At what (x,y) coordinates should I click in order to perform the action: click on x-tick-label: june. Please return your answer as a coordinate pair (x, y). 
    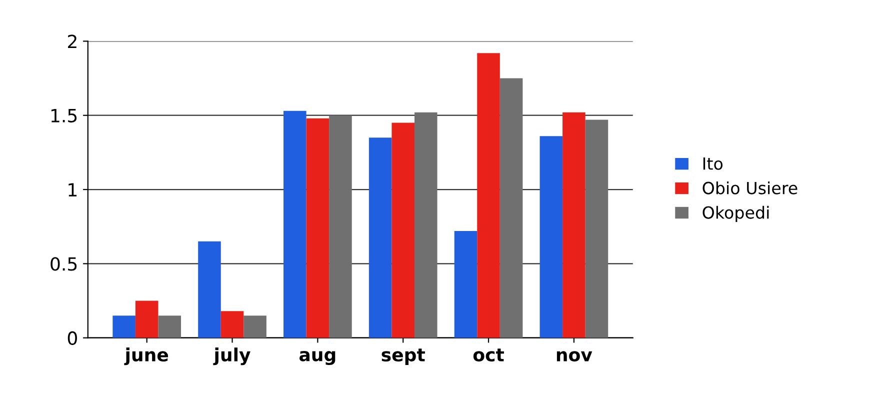
    Looking at the image, I should click on (146, 357).